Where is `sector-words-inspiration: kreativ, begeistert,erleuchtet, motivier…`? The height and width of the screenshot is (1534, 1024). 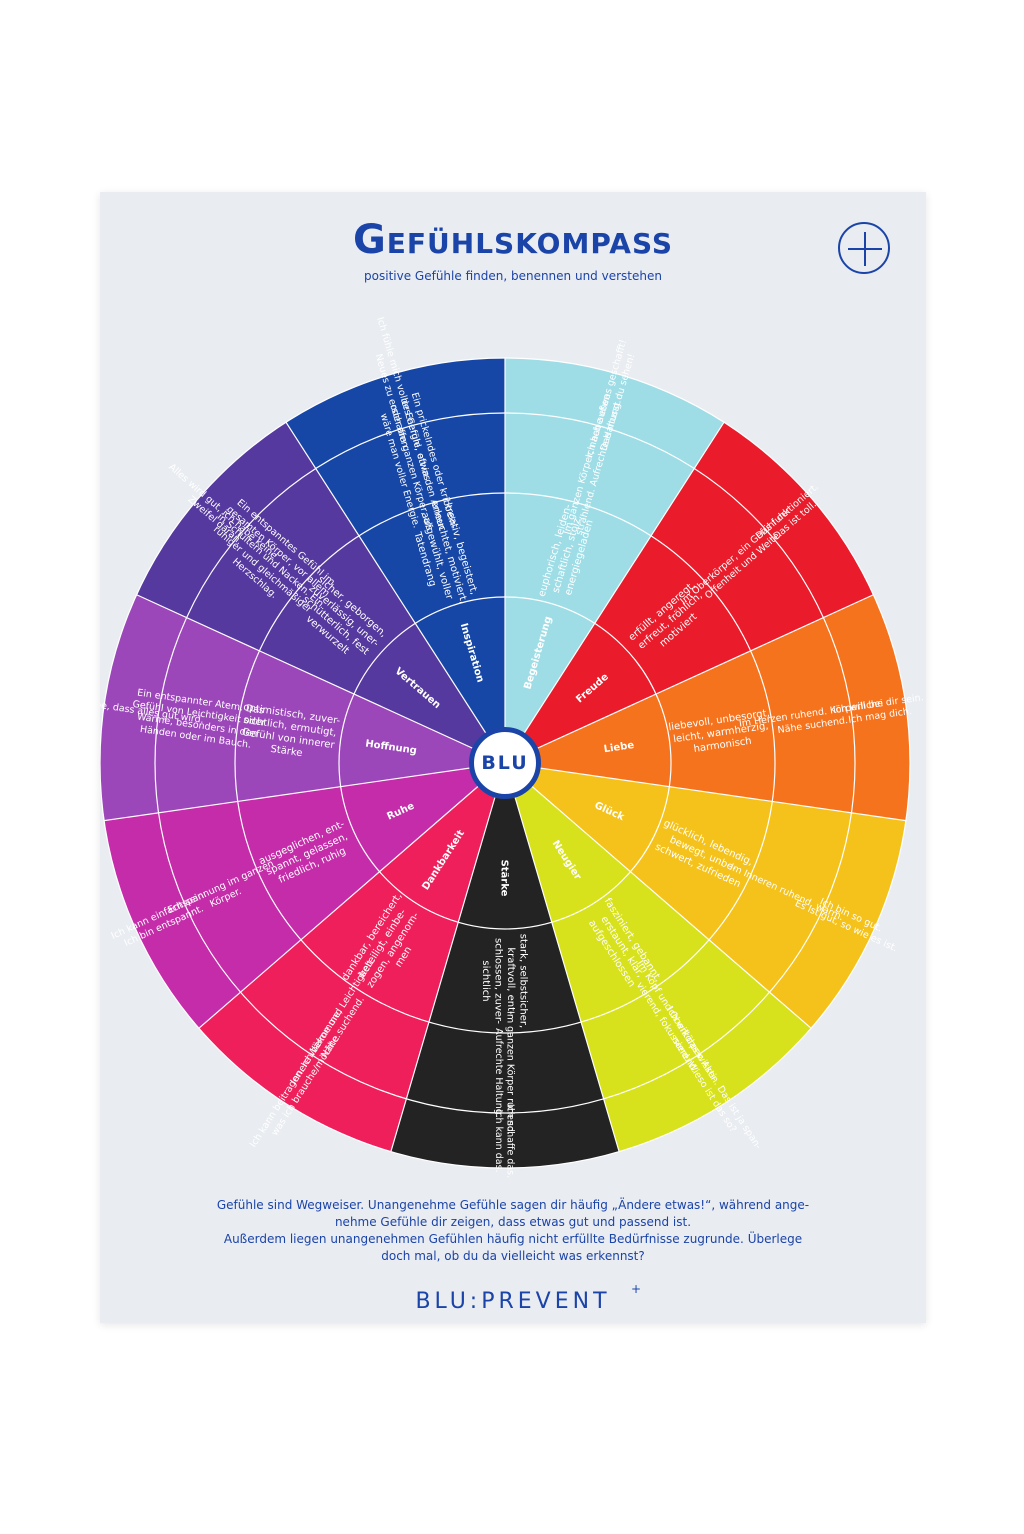 sector-words-inspiration: kreativ, begeistert,erleuchtet, motivier… is located at coordinates (442, 554).